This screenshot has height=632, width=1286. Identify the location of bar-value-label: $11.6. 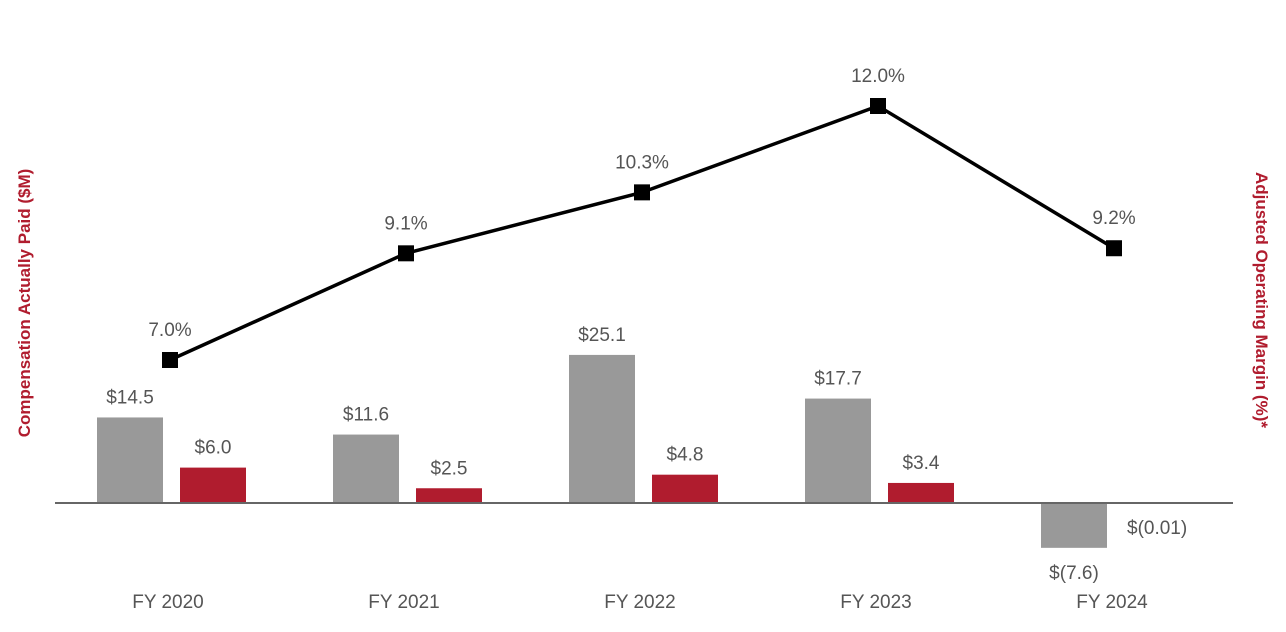
(366, 415).